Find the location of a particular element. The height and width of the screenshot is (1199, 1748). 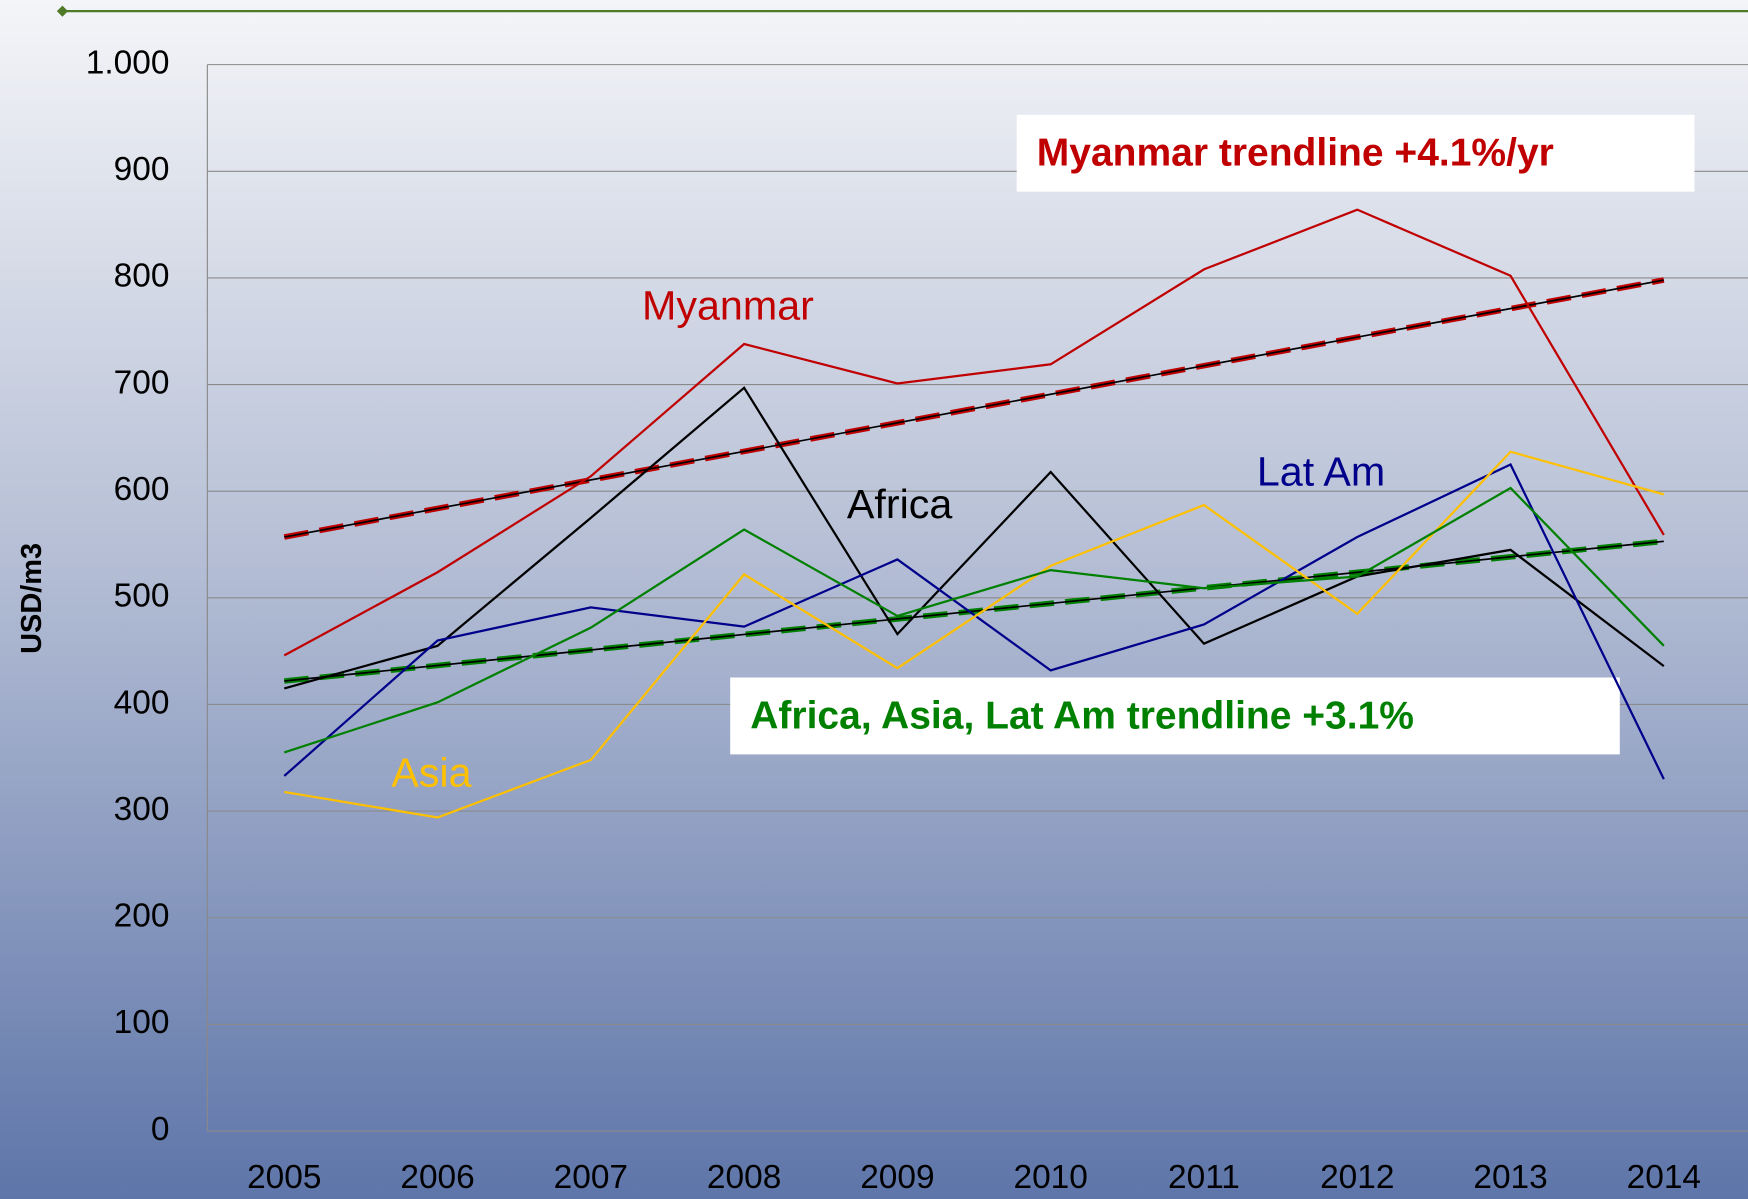

y-tick-label: 200 is located at coordinates (142, 916).